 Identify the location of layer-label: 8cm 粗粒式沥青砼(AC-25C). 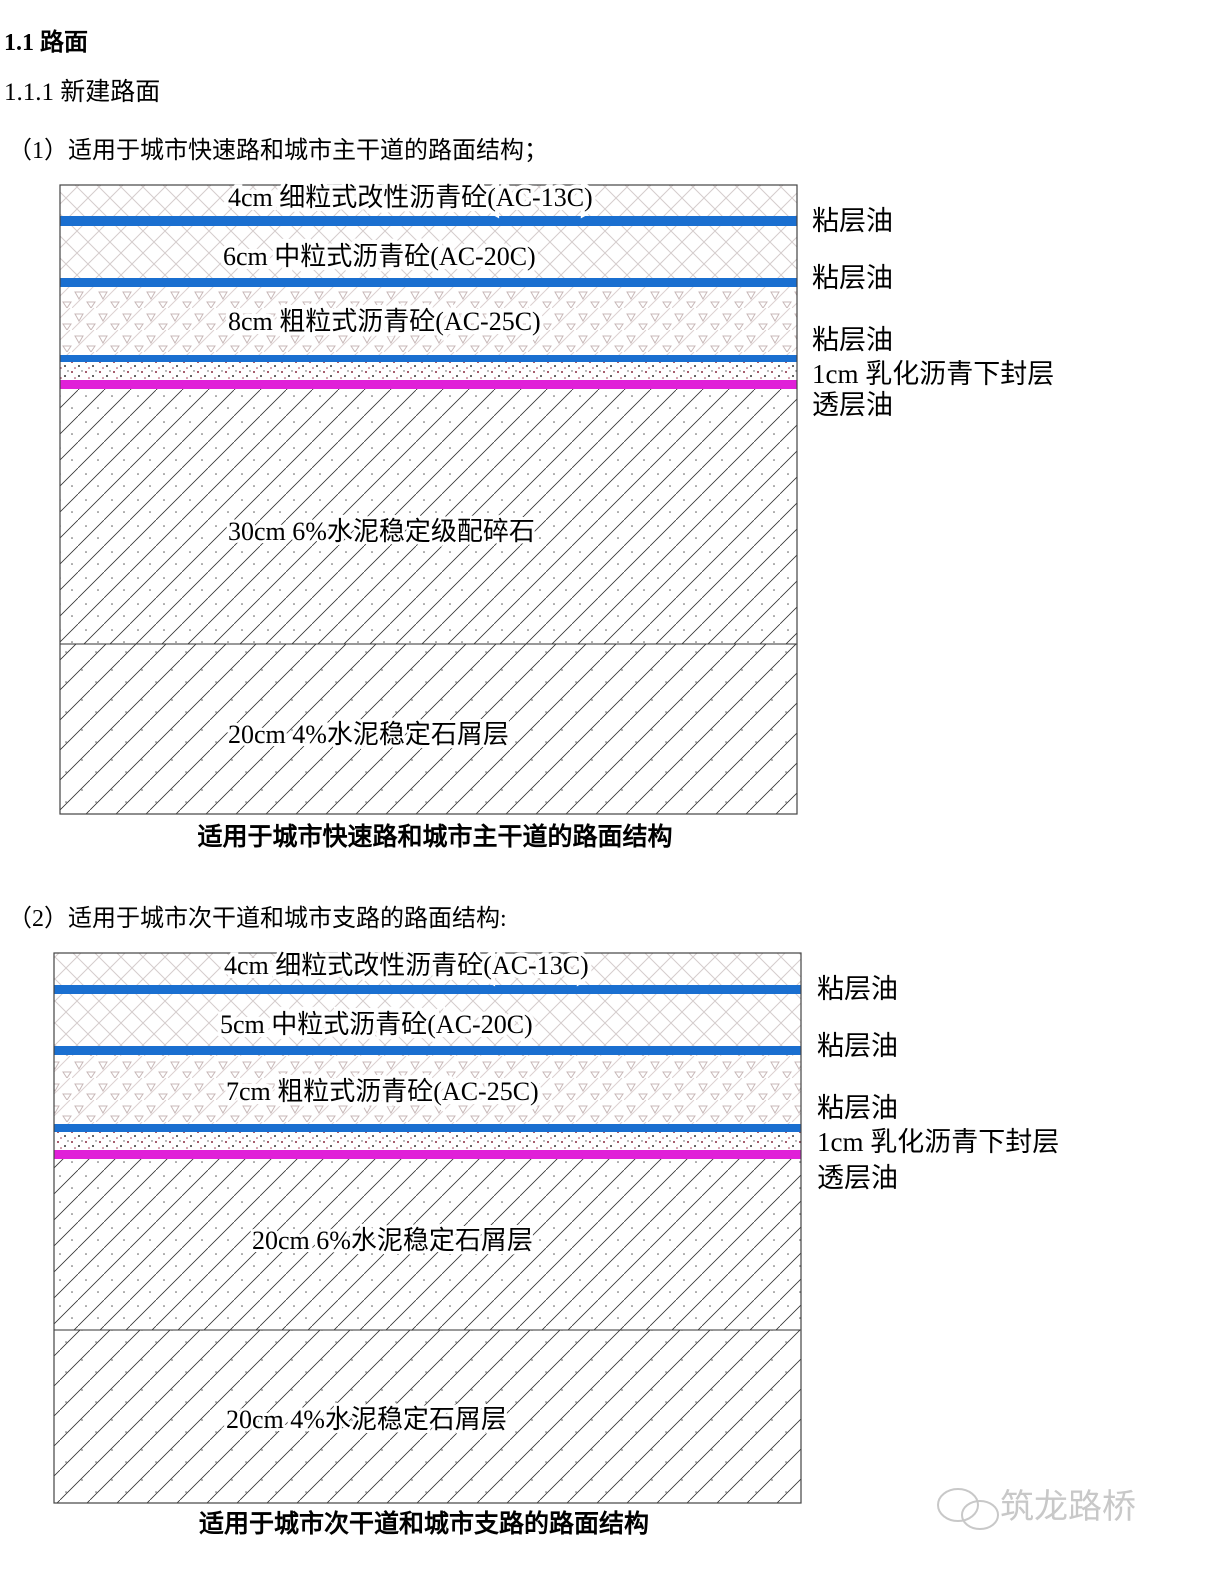
(384, 321).